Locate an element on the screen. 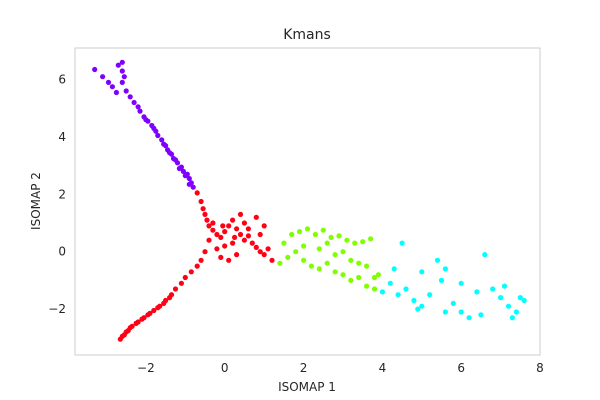  y-tick-label: −2 is located at coordinates (57, 309).